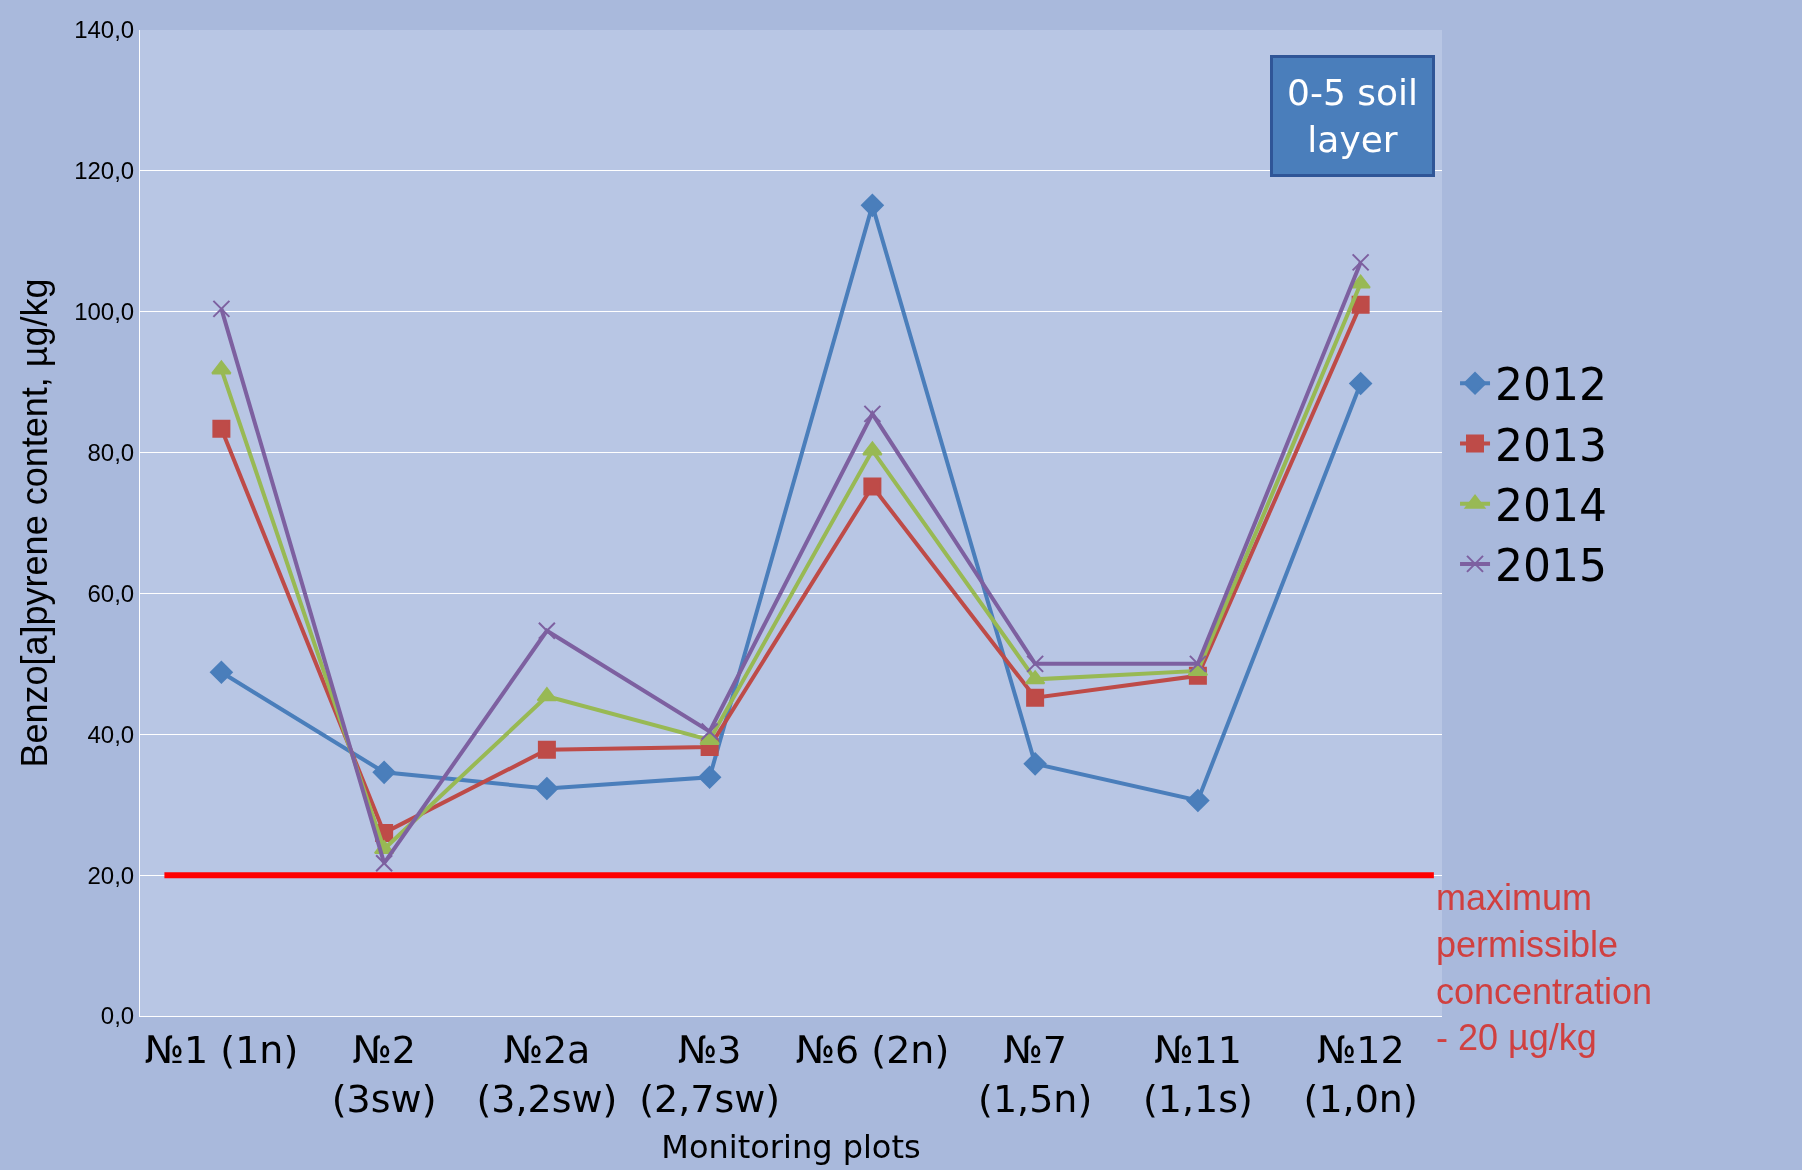  I want to click on x-axis-title: Monitoring plots, so click(791, 1146).